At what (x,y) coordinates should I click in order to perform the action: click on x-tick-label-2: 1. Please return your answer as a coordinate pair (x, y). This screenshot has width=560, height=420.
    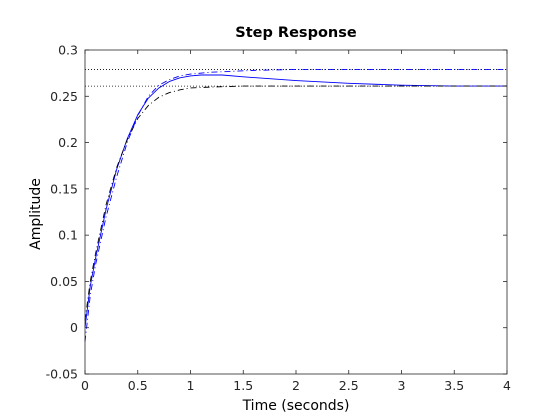
    Looking at the image, I should click on (191, 385).